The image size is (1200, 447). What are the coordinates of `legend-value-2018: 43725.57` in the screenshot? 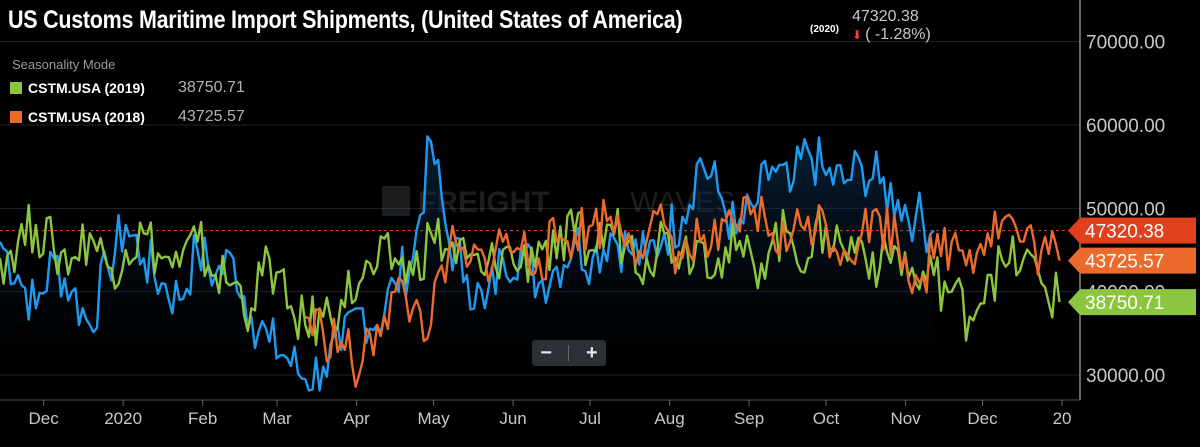 It's located at (211, 116).